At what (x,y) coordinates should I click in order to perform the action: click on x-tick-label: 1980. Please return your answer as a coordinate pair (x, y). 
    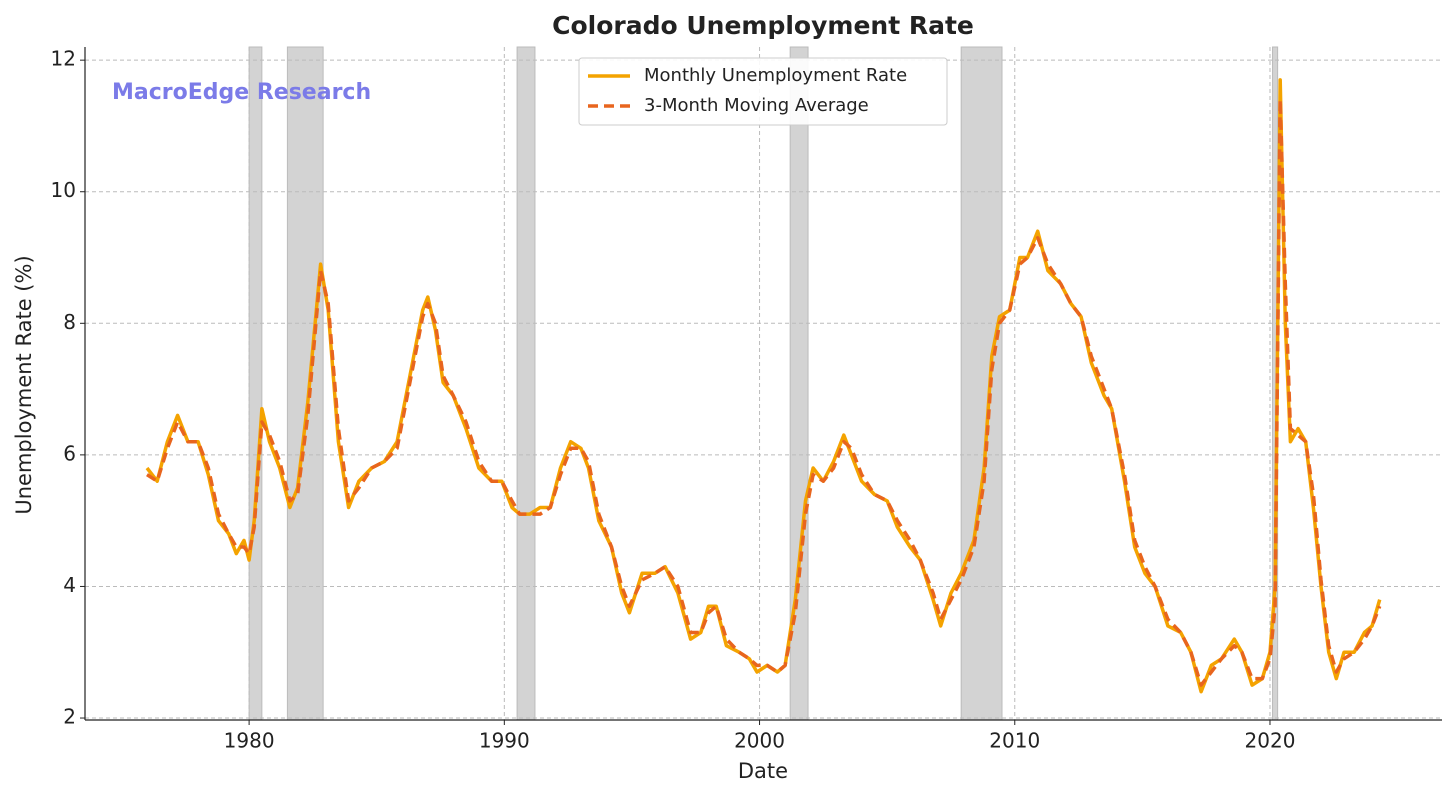
    Looking at the image, I should click on (249, 741).